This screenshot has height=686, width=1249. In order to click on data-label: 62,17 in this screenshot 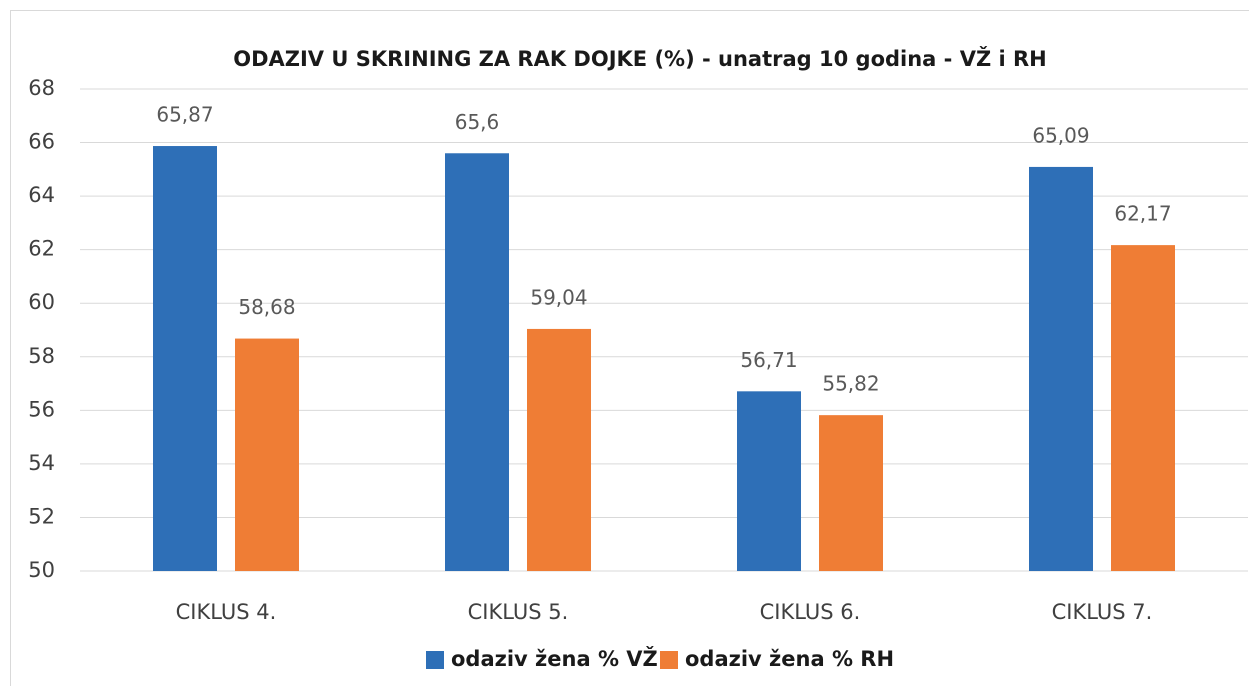, I will do `click(1142, 214)`.